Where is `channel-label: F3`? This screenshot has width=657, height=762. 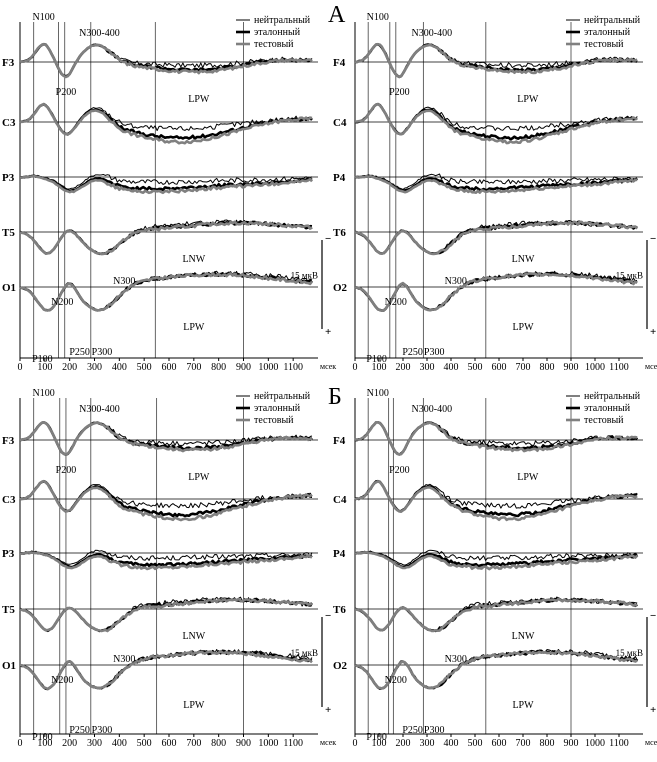
channel-label: F3 is located at coordinates (8, 63).